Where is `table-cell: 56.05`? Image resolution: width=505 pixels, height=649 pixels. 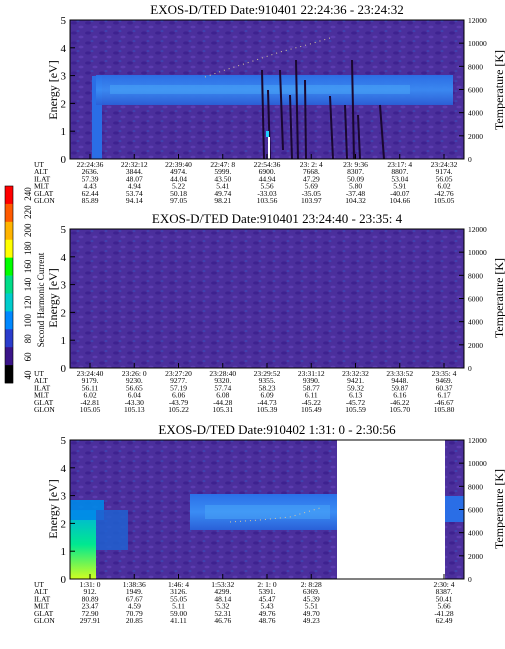 table-cell: 56.05 is located at coordinates (444, 178).